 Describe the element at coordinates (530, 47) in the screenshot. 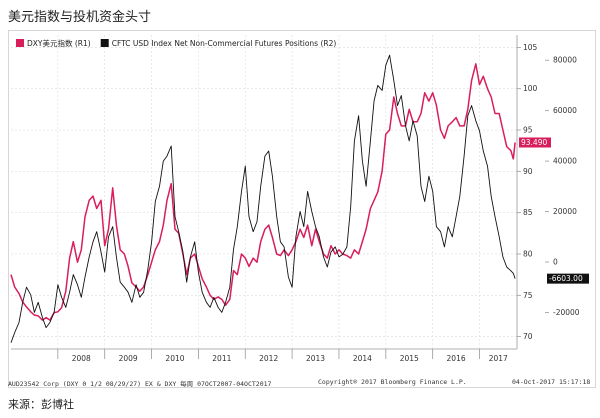

I see `y1-tick-label: 105` at that location.